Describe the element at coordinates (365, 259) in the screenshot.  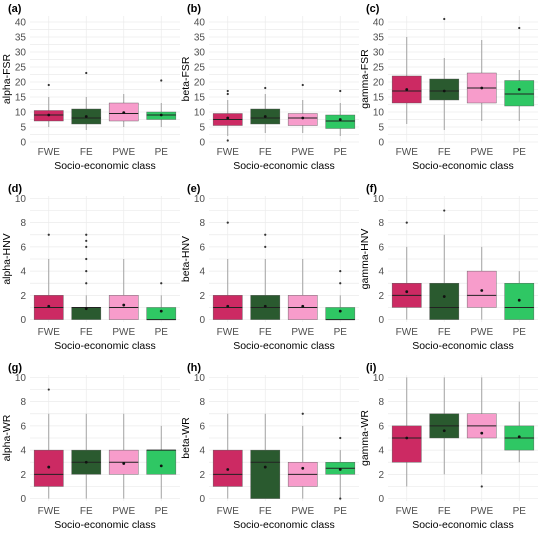
I see `y-axis-title: gamma-HNV` at that location.